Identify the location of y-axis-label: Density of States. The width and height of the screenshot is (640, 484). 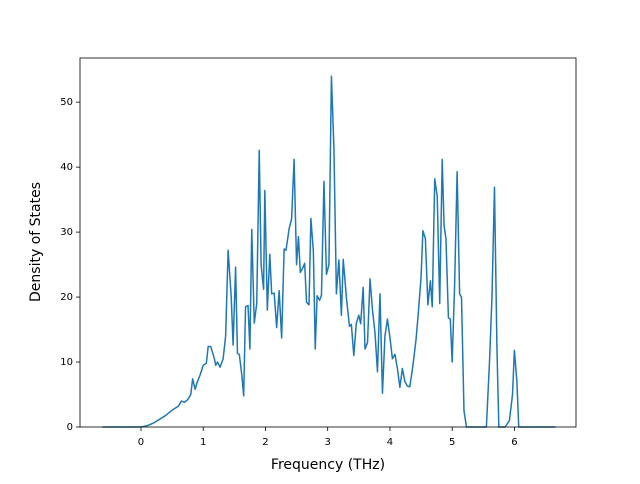
(36, 242).